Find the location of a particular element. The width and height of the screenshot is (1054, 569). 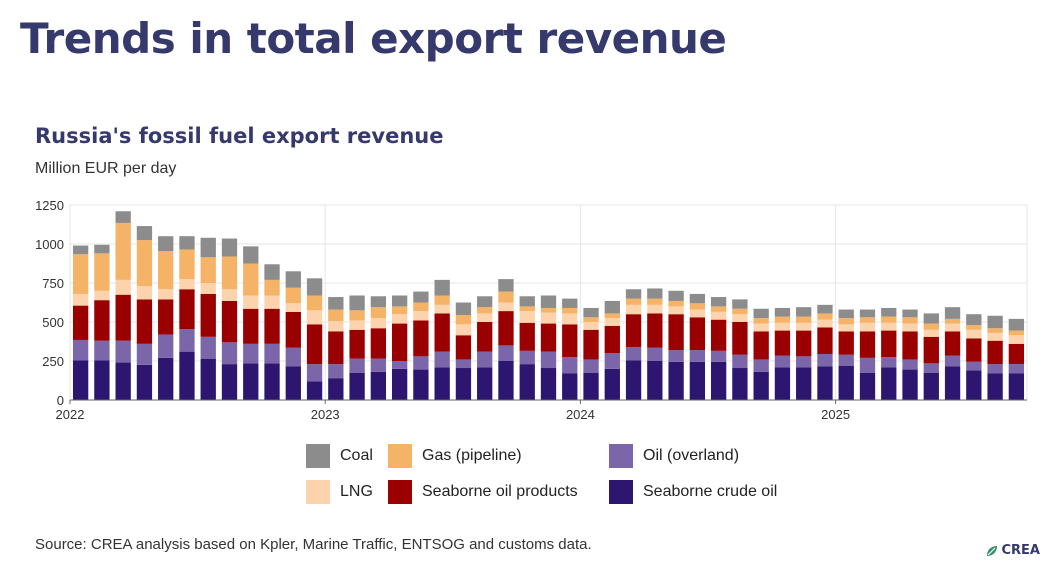

legend-swatch-coal is located at coordinates (318, 456).